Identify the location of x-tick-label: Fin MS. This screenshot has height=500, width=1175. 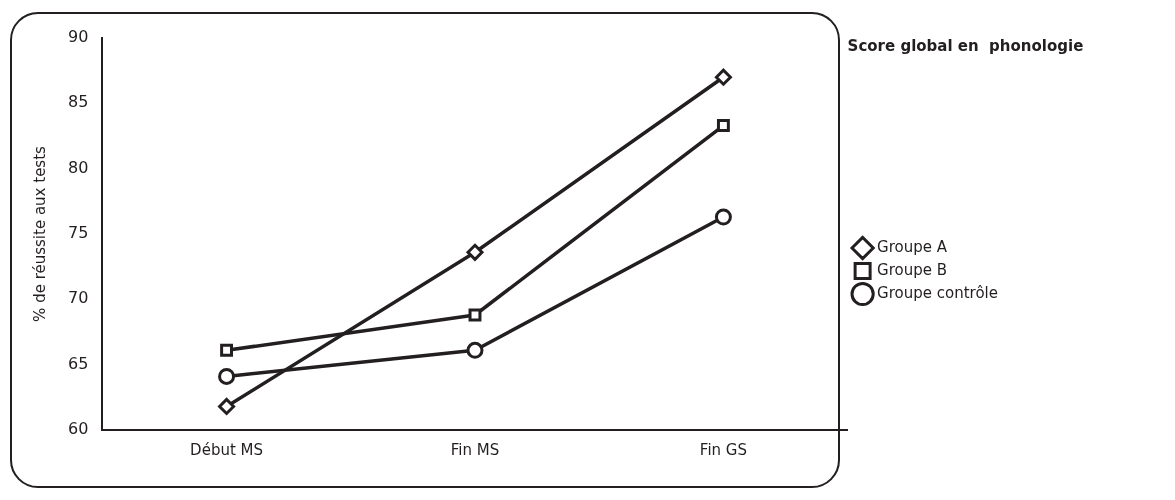
(475, 449).